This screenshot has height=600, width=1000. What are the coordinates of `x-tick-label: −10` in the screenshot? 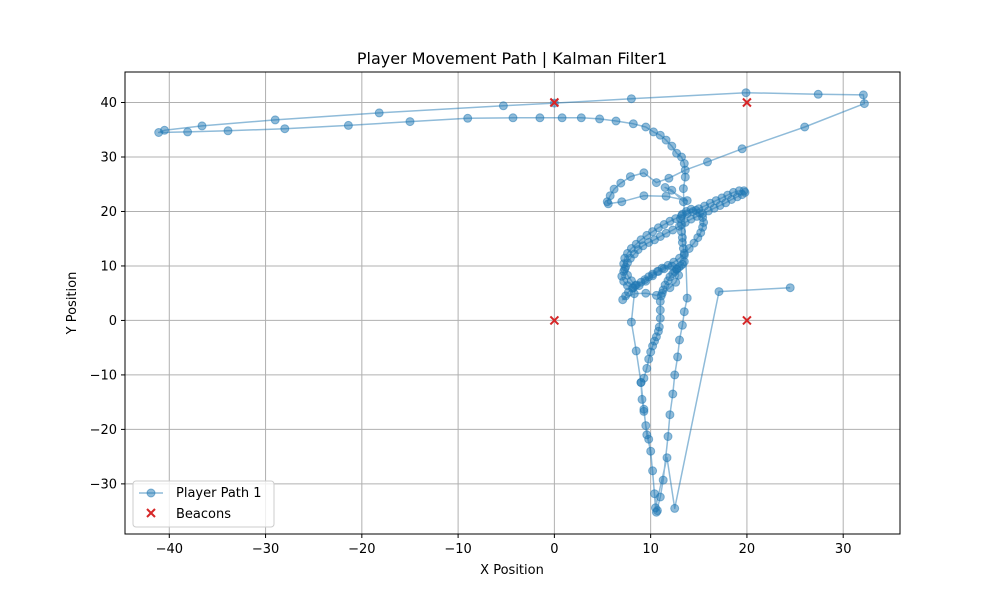 It's located at (457, 549).